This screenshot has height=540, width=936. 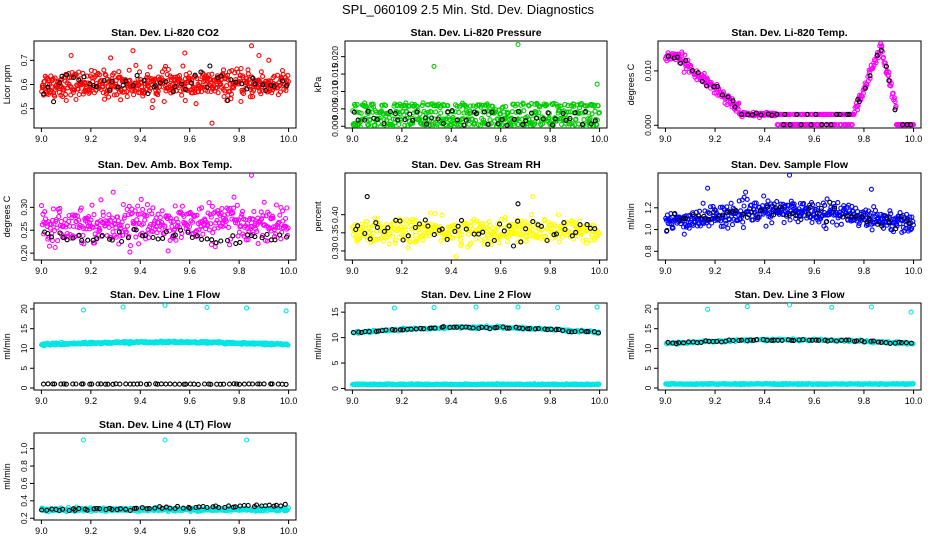 I want to click on y-axis-label: degrees C, so click(x=631, y=84).